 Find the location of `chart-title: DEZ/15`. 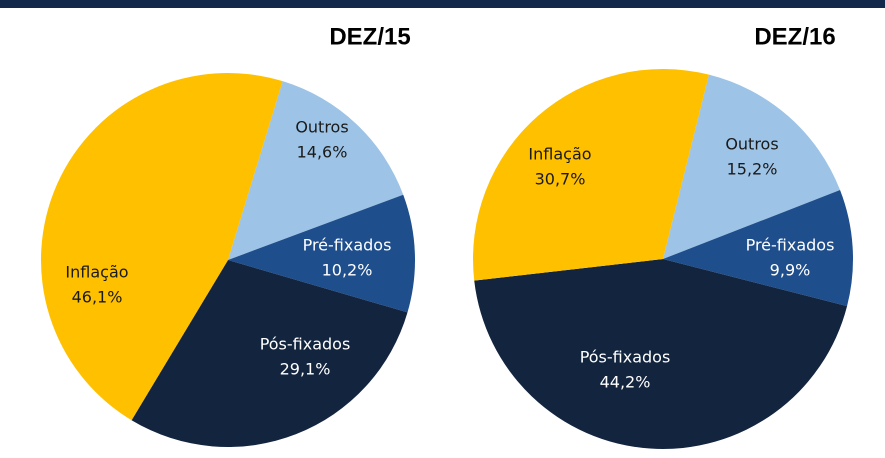

chart-title: DEZ/15 is located at coordinates (369, 36).